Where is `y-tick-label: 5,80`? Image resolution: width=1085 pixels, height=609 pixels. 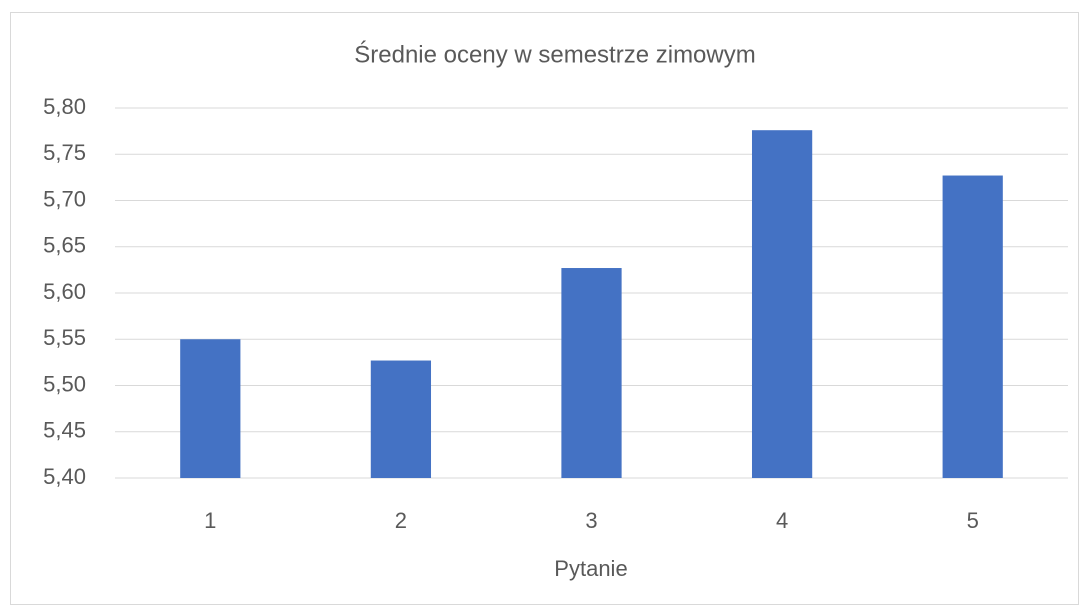
y-tick-label: 5,80 is located at coordinates (64, 106).